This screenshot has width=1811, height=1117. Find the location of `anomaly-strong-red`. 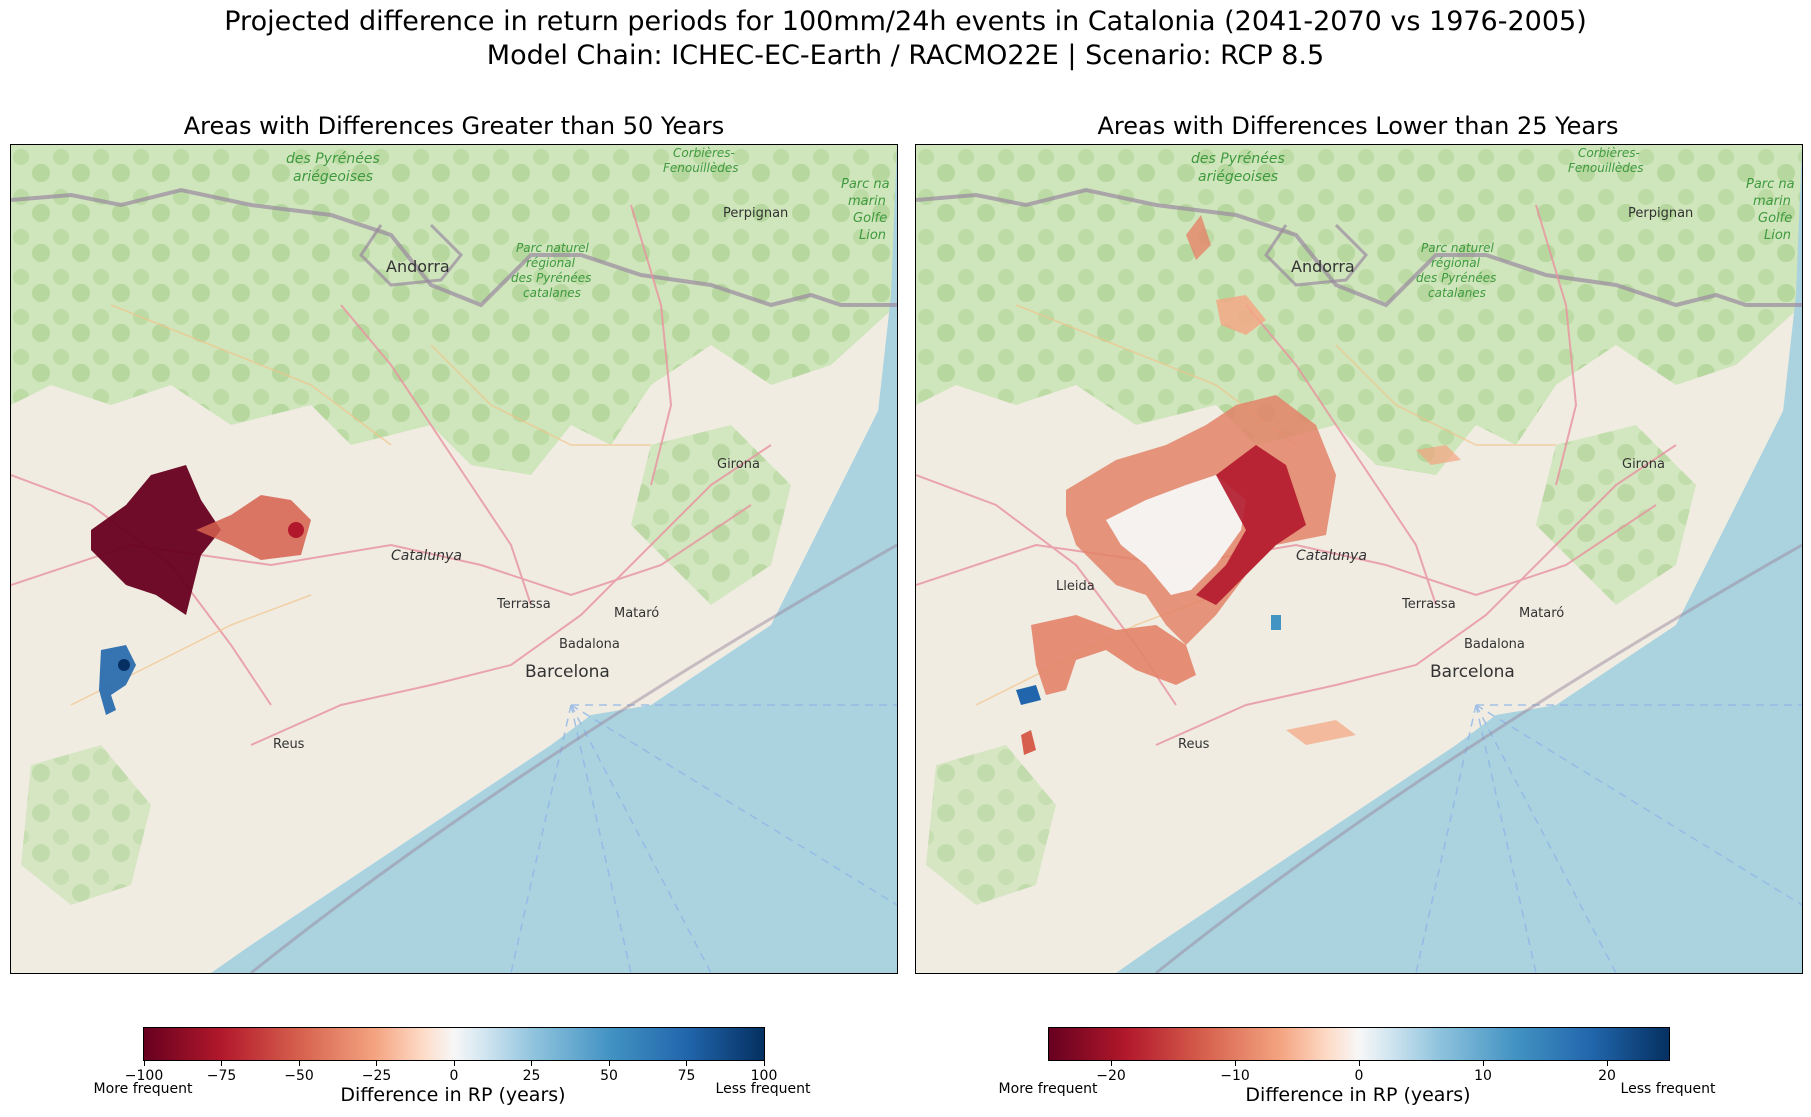

anomaly-strong-red is located at coordinates (156, 540).